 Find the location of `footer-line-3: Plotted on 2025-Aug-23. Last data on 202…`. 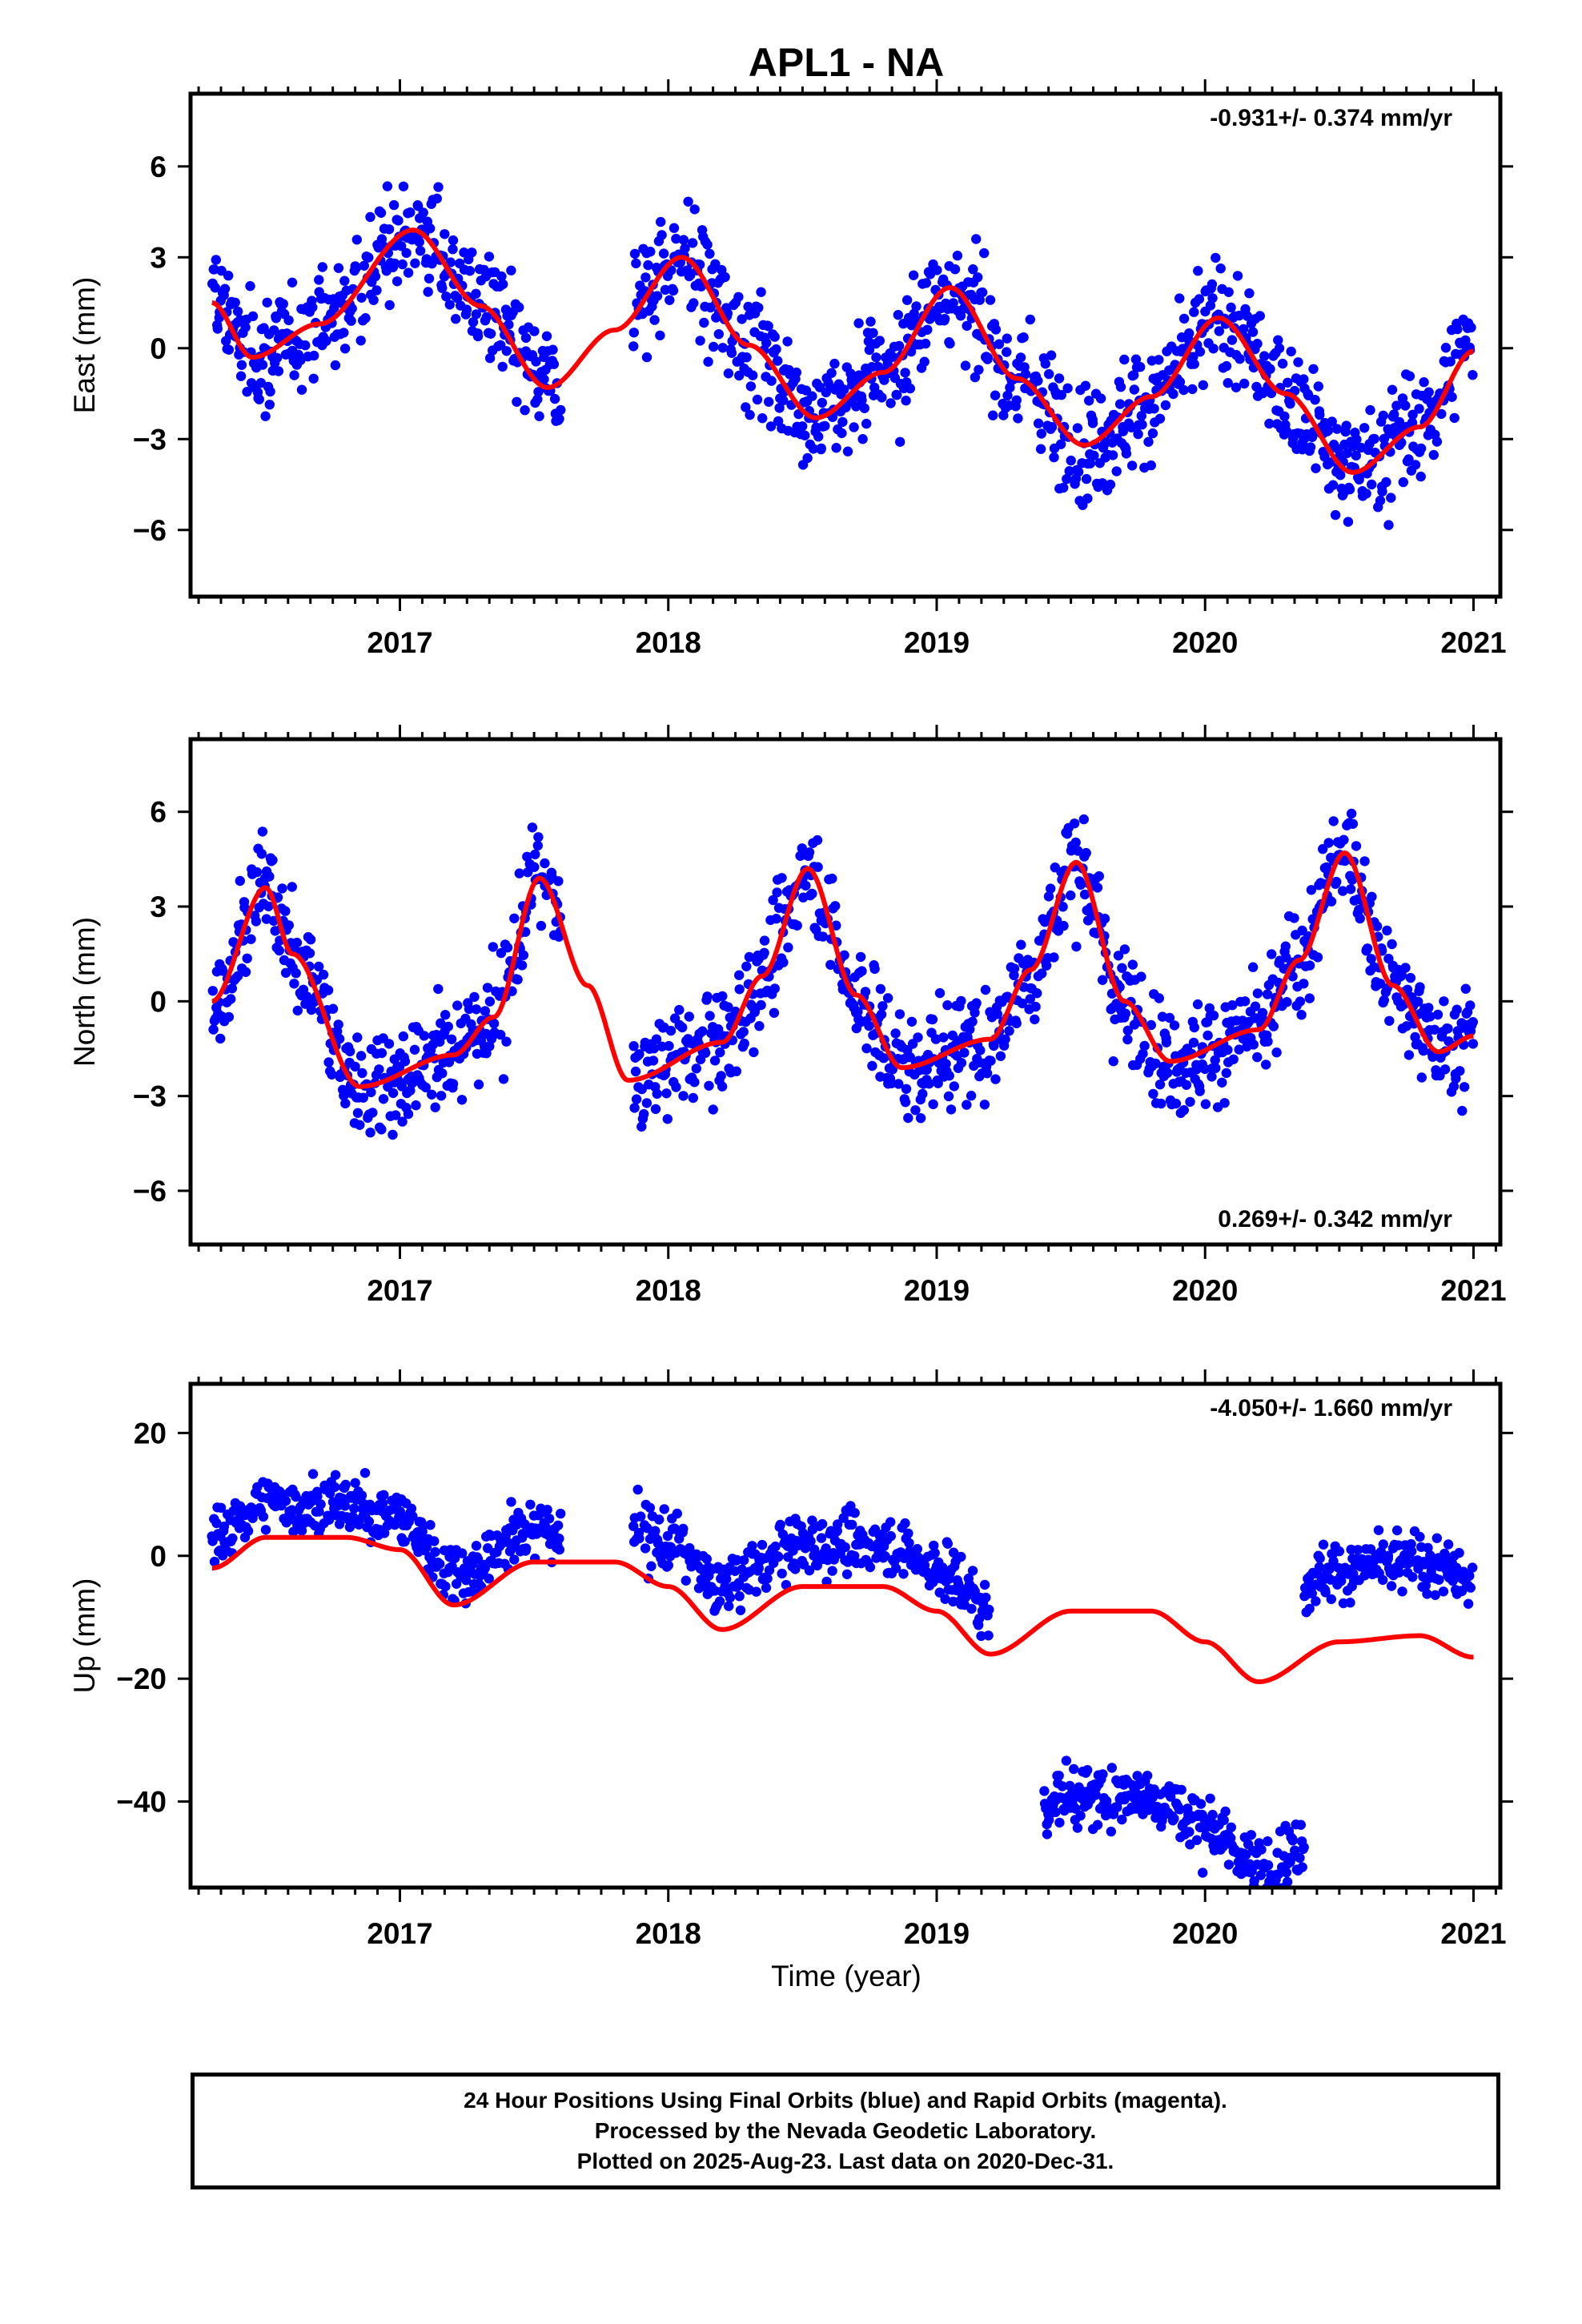

footer-line-3: Plotted on 2025-Aug-23. Last data on 202… is located at coordinates (845, 2161).